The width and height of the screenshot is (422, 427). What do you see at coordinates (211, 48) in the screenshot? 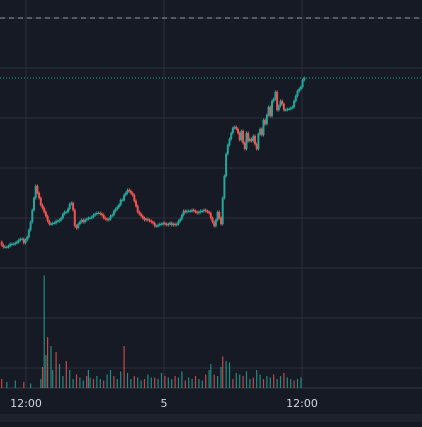
I see `reference-lines` at bounding box center [211, 48].